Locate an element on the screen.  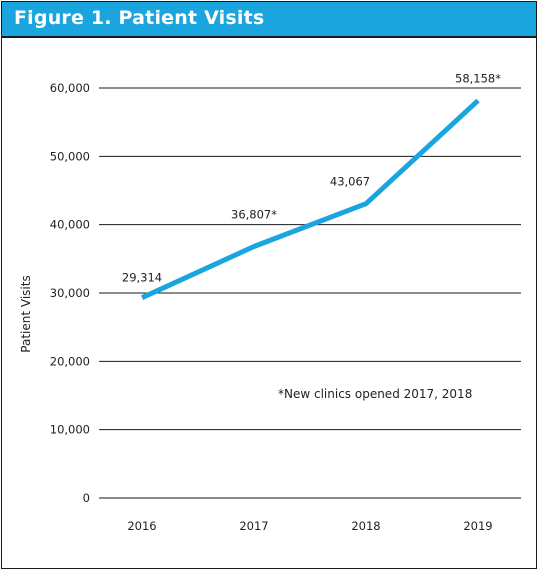
data-label: 29,314 is located at coordinates (142, 278).